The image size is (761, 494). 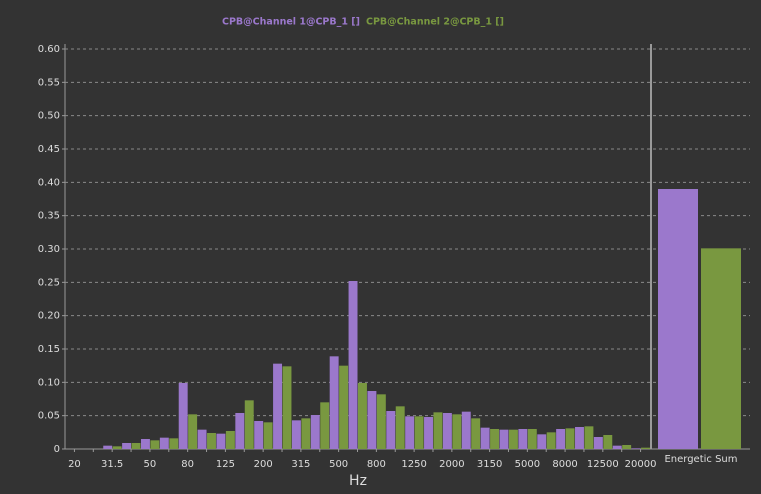 I want to click on y-tick-label: 0.25, so click(x=49, y=282).